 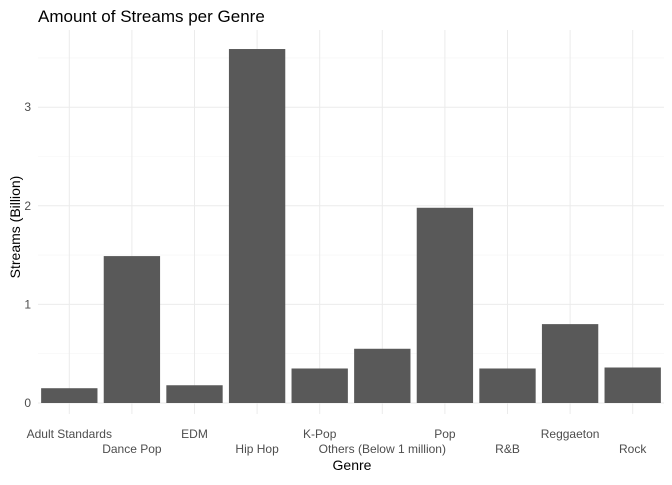 What do you see at coordinates (382, 375) in the screenshot?
I see `bar-others-below-1-million` at bounding box center [382, 375].